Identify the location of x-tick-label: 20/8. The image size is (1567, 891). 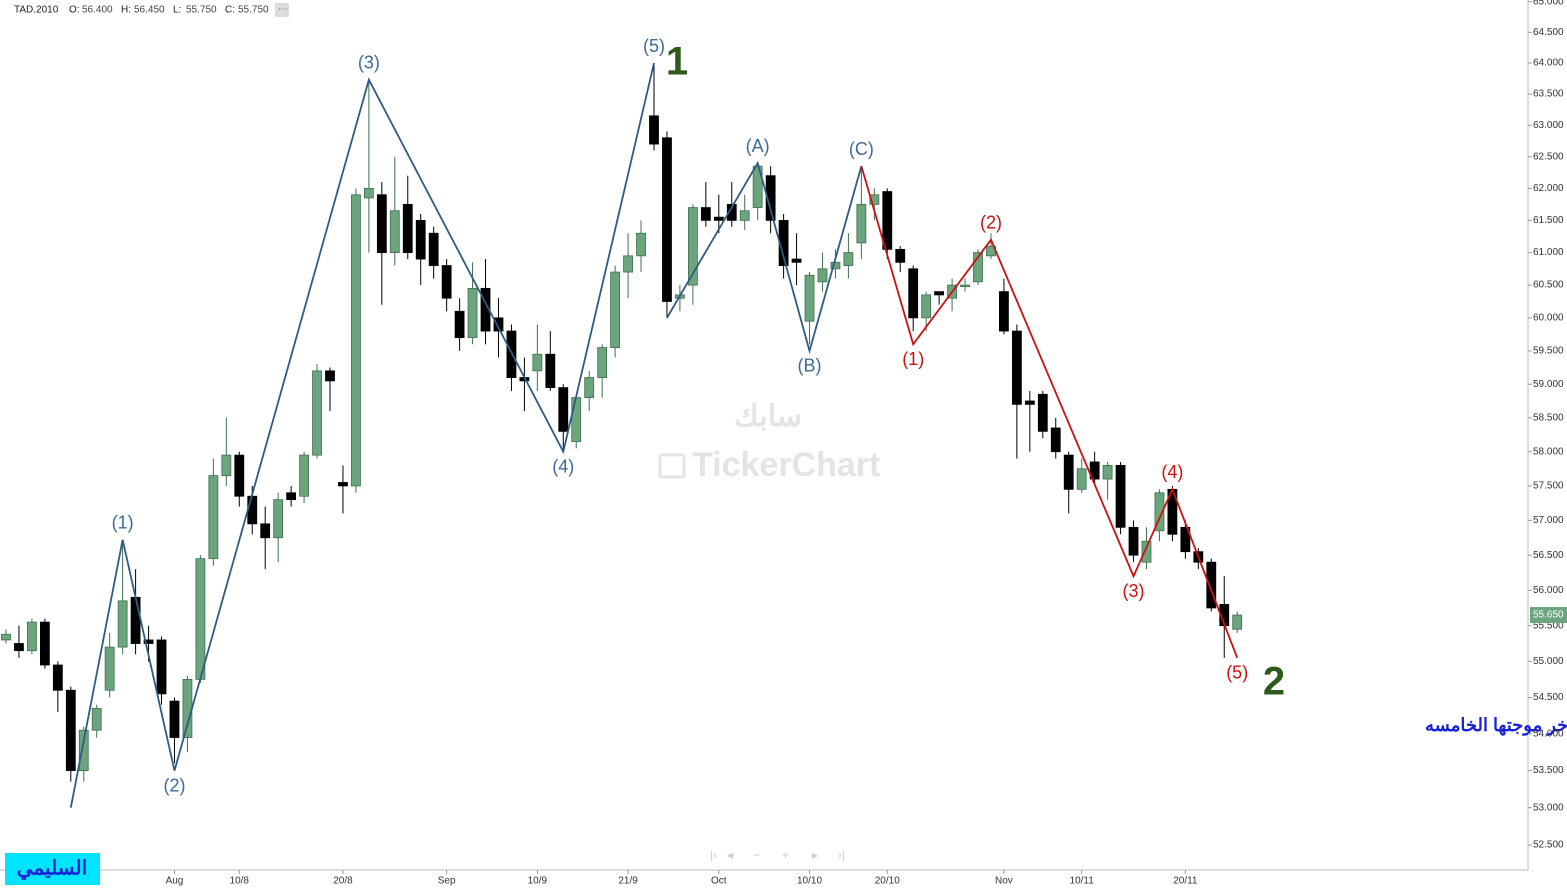
(343, 881).